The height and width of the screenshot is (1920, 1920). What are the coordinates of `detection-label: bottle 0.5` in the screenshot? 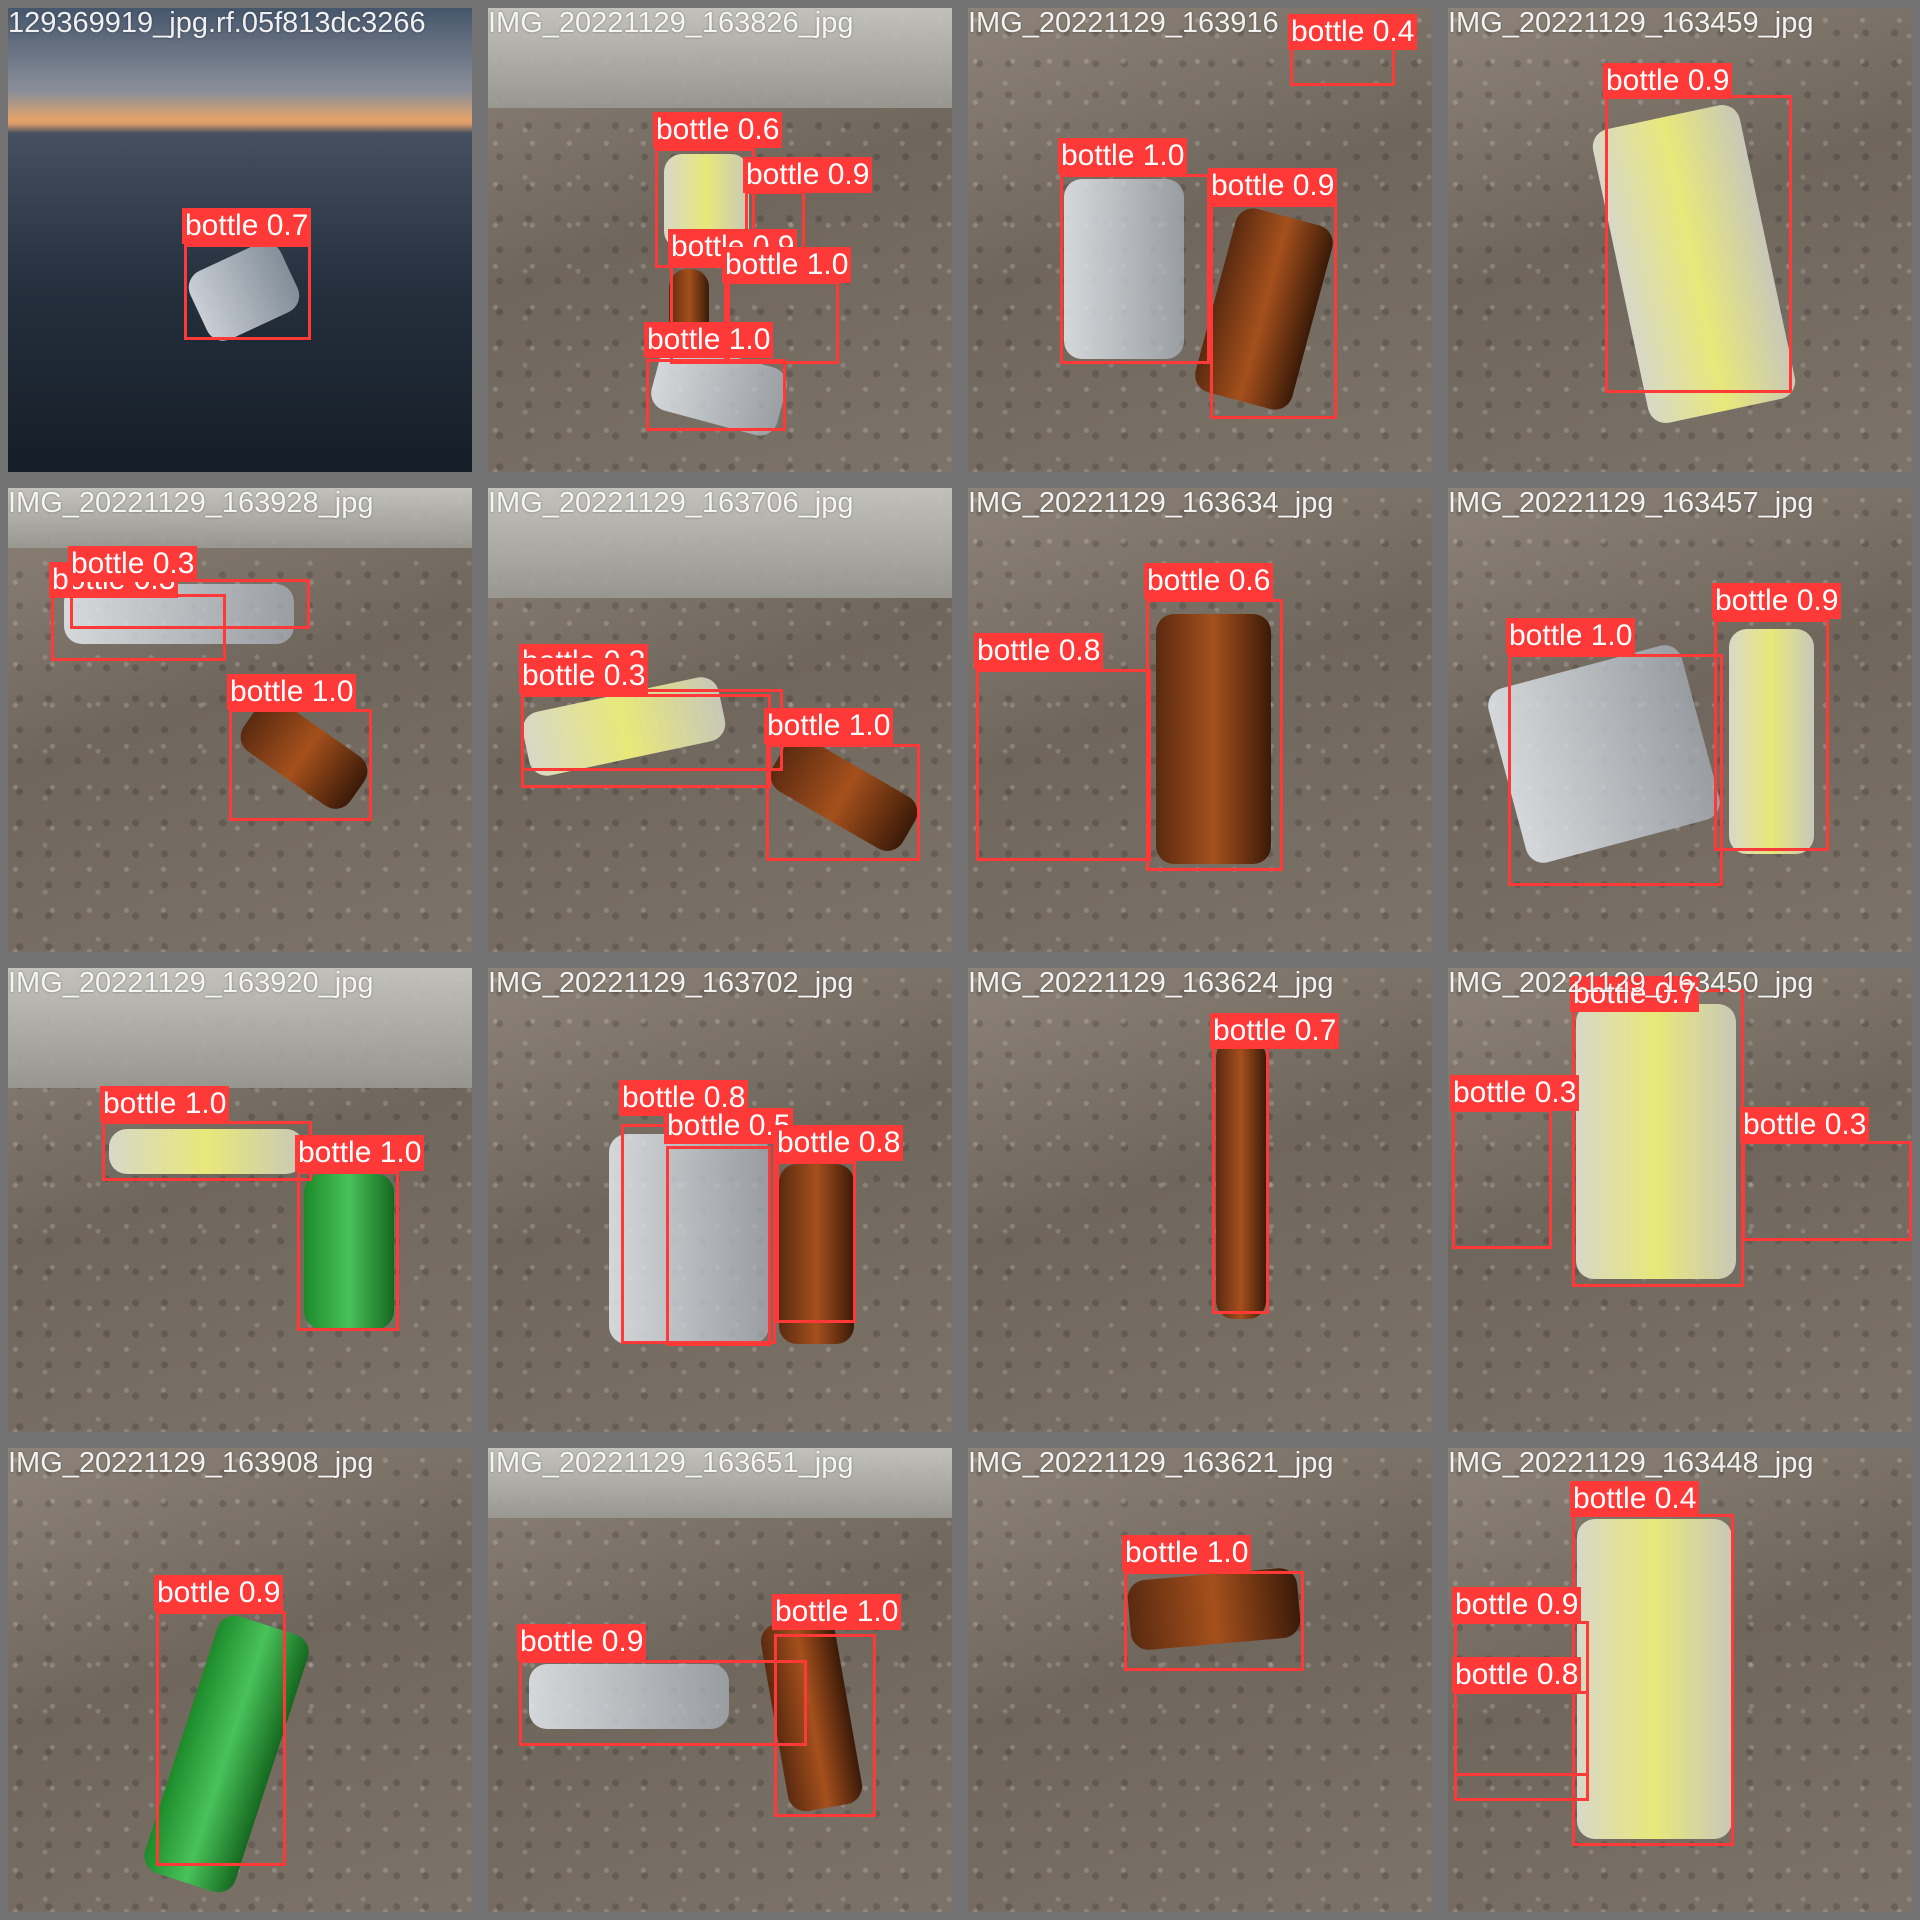 It's located at (729, 1126).